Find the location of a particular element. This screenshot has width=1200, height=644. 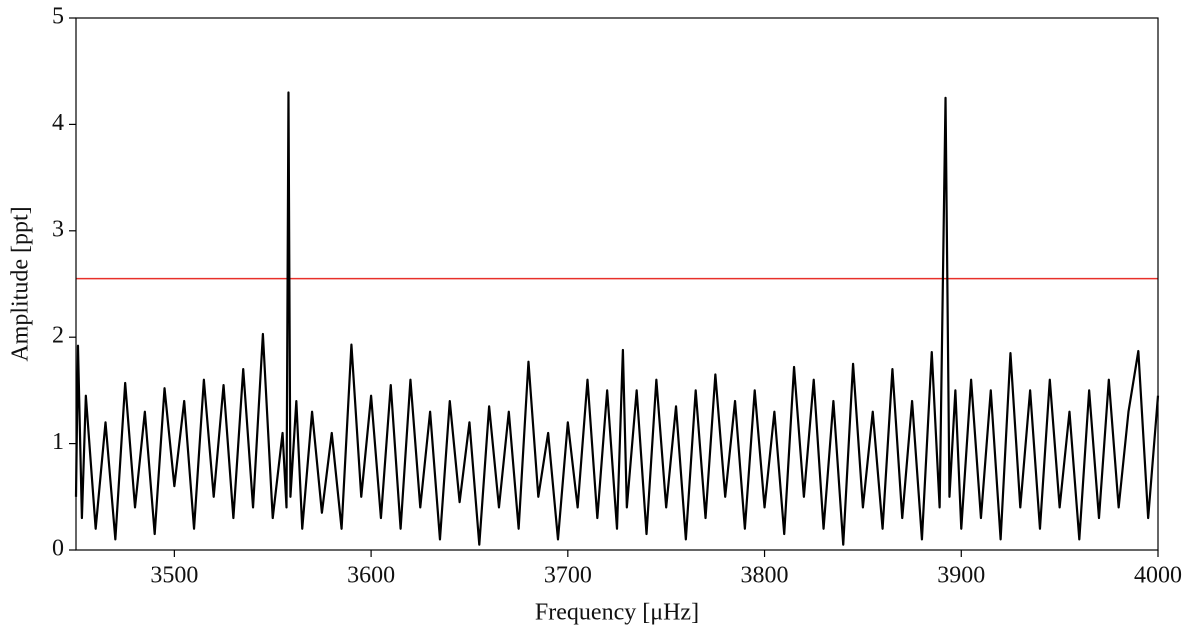

y-axis-label: Amplitude [ppt] is located at coordinates (21, 283).